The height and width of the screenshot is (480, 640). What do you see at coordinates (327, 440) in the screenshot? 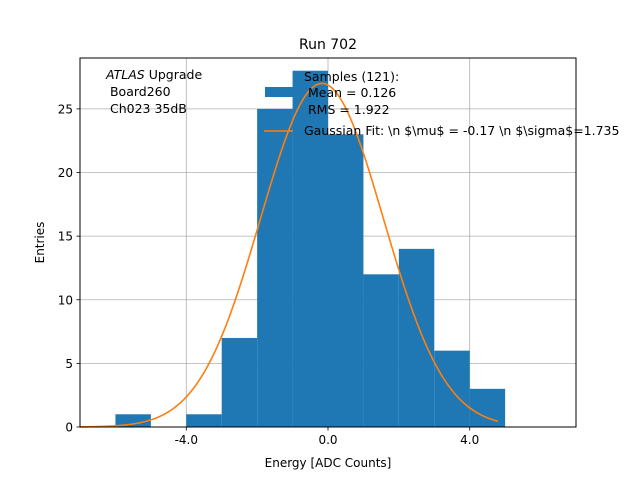
I see `x-tick-label: 0.0` at bounding box center [327, 440].